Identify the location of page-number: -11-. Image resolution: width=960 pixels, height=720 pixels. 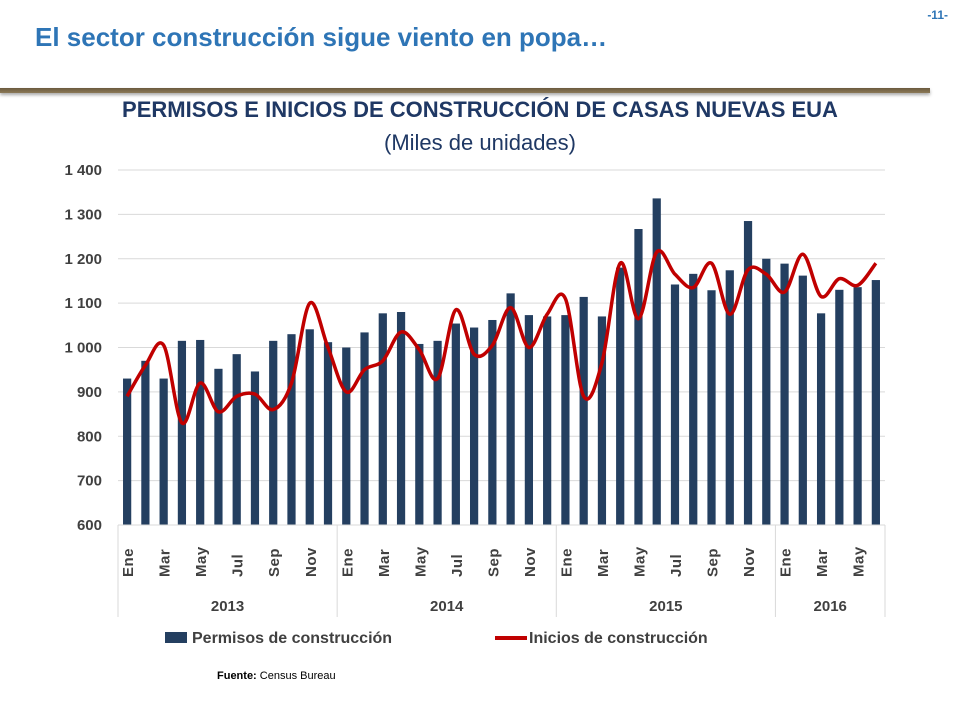
(937, 15).